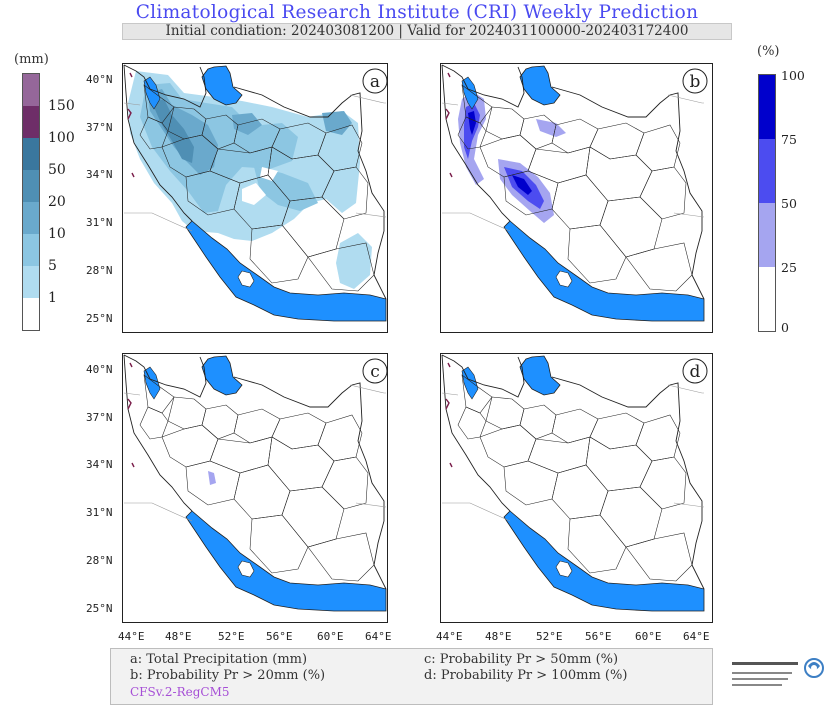 The width and height of the screenshot is (834, 706). I want to click on right-colorbar-label: 100, so click(793, 75).